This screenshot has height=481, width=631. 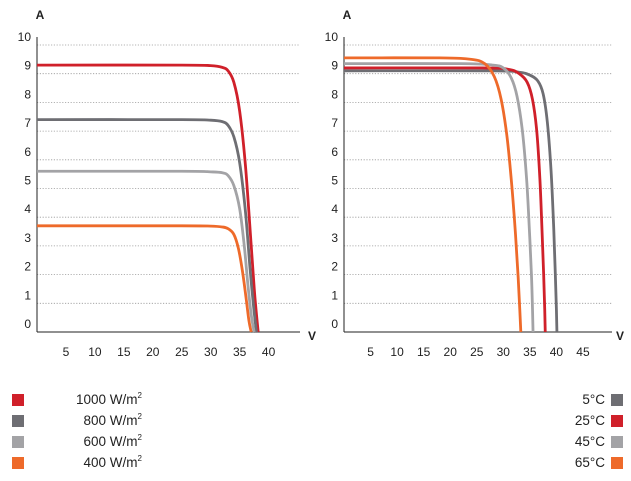 I want to click on right-y-tick-label: 1, so click(x=334, y=295).